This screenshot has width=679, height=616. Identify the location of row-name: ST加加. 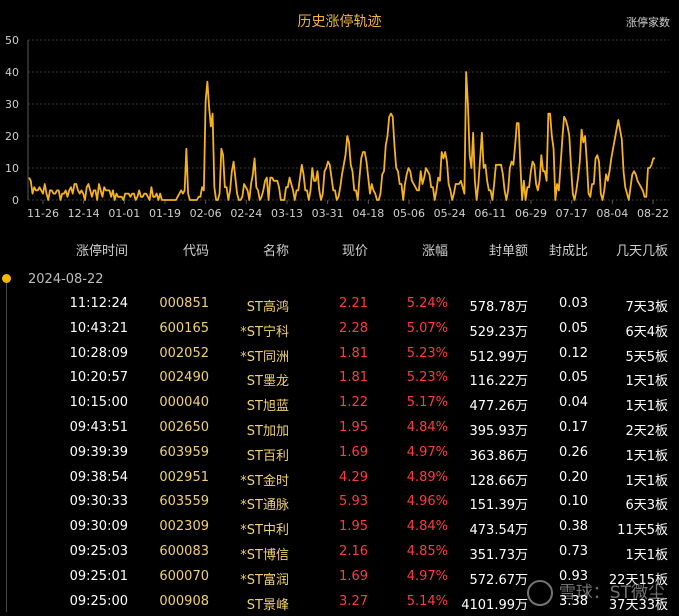
(267, 431).